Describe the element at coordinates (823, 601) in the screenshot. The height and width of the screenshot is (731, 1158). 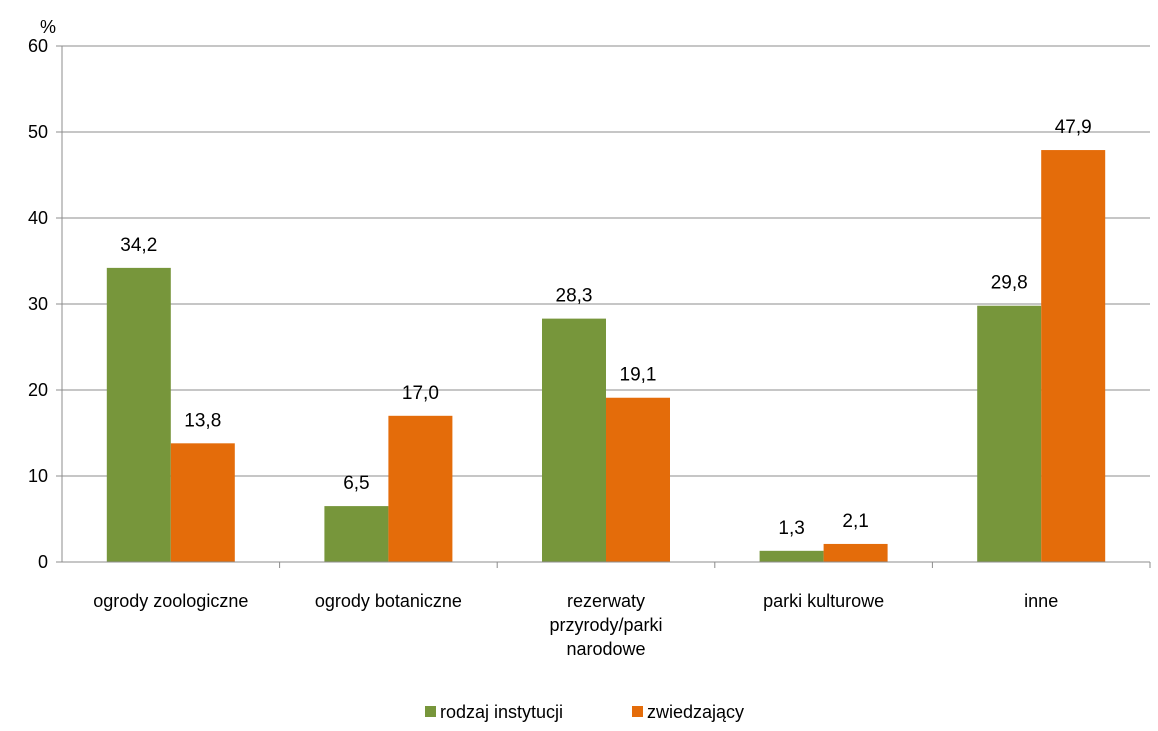
I see `category-label: parki kulturowe` at that location.